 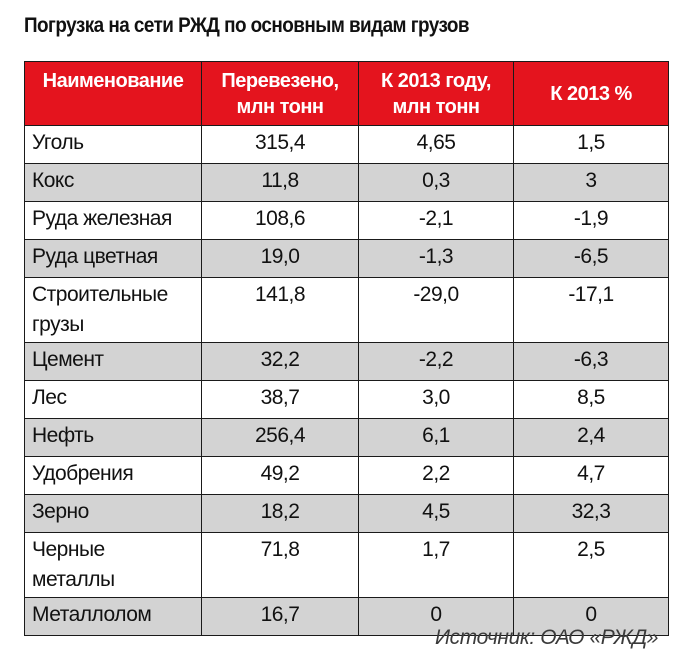 I want to click on table-row: Металлолом 16,7 0 0, so click(x=346, y=616).